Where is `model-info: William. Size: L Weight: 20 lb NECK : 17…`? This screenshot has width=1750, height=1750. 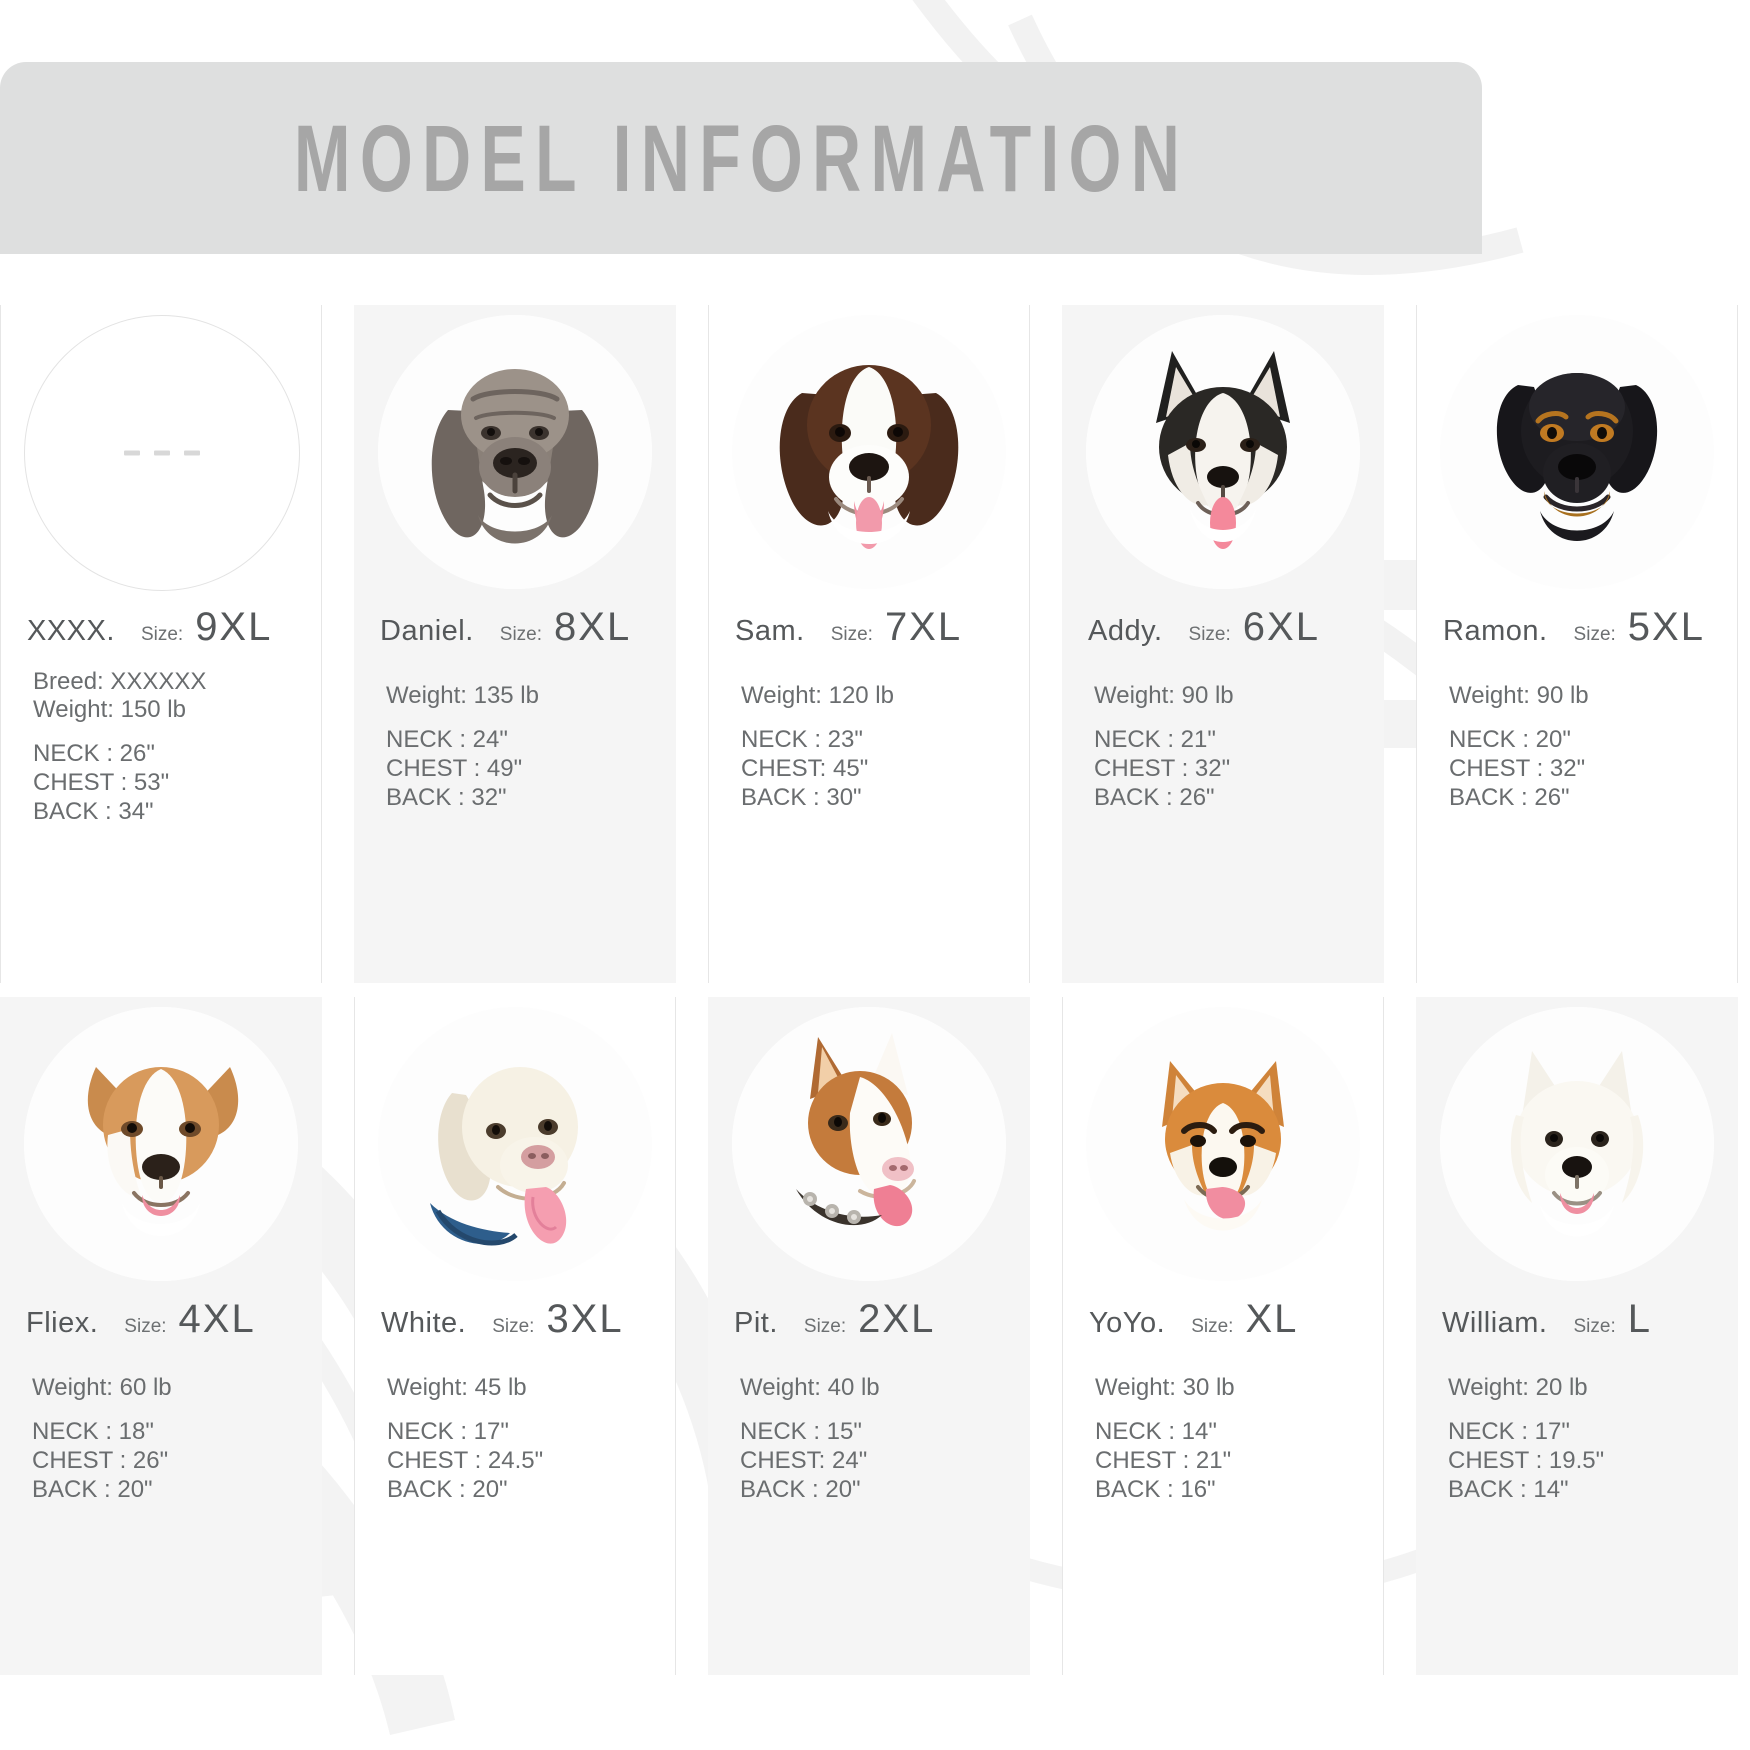 model-info: William. Size: L Weight: 20 lb NECK : 17… is located at coordinates (1577, 1400).